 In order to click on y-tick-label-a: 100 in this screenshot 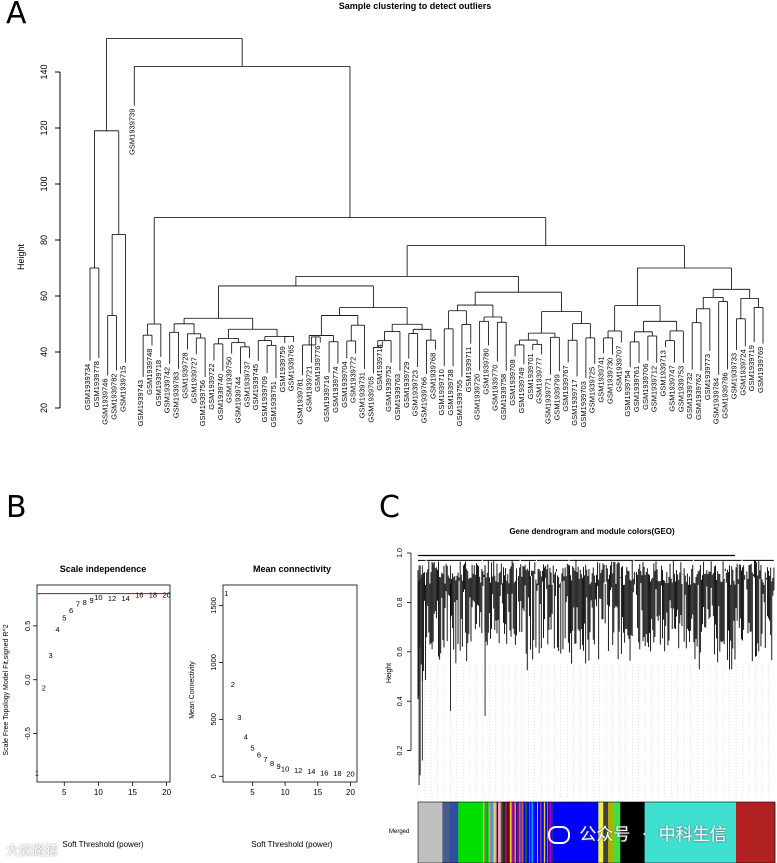, I will do `click(44, 183)`.